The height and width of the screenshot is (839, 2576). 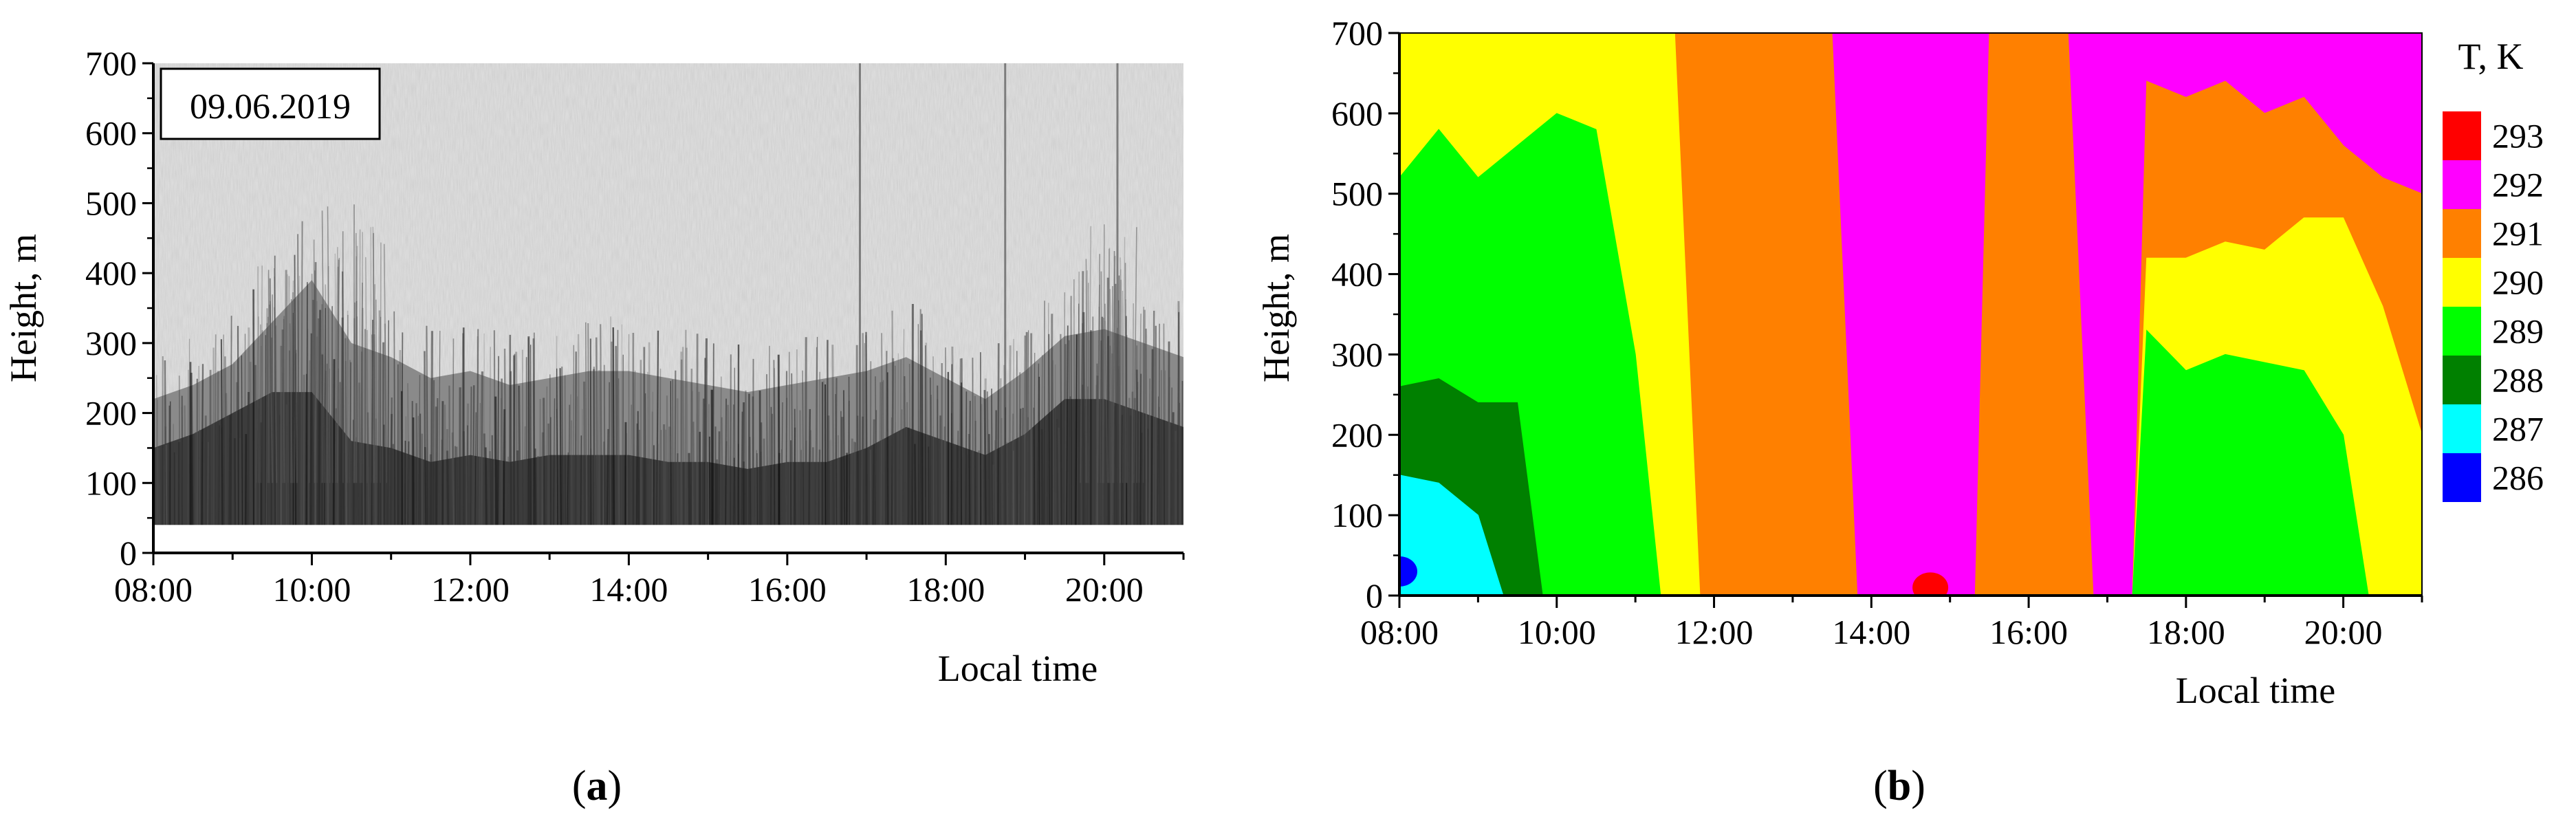 What do you see at coordinates (2493, 306) in the screenshot?
I see `colorbar: 286 287 288 289 290 291 292 293` at bounding box center [2493, 306].